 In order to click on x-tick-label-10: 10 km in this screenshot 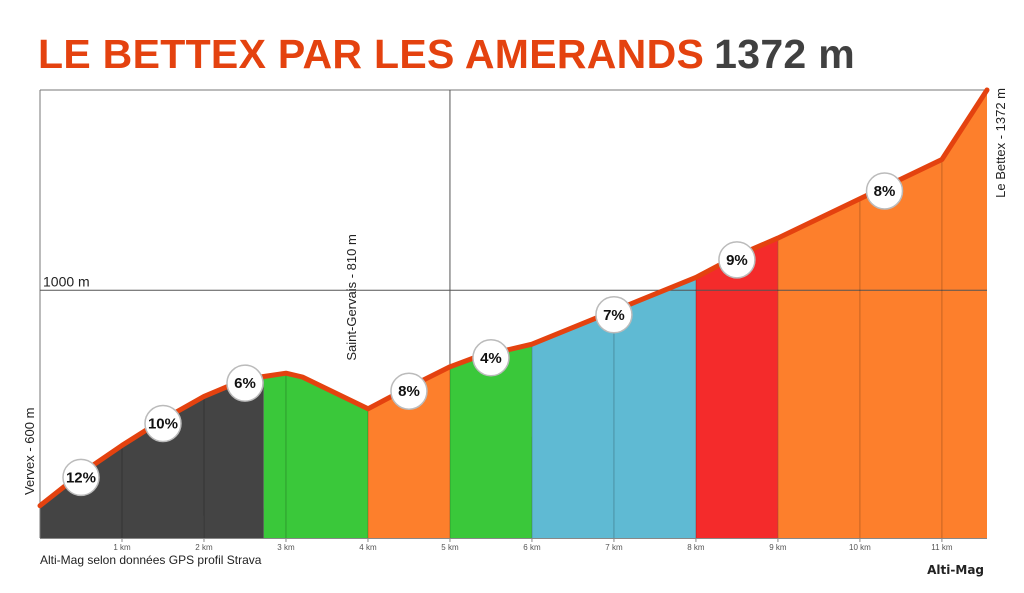, I will do `click(860, 547)`.